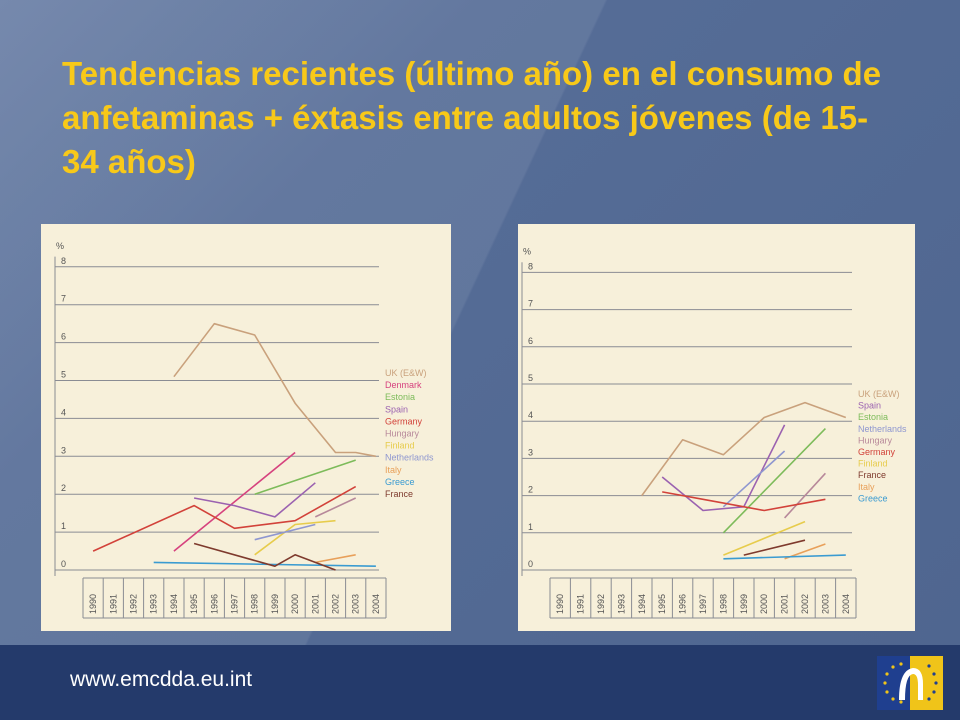  I want to click on series-line-denmark, so click(234, 501).